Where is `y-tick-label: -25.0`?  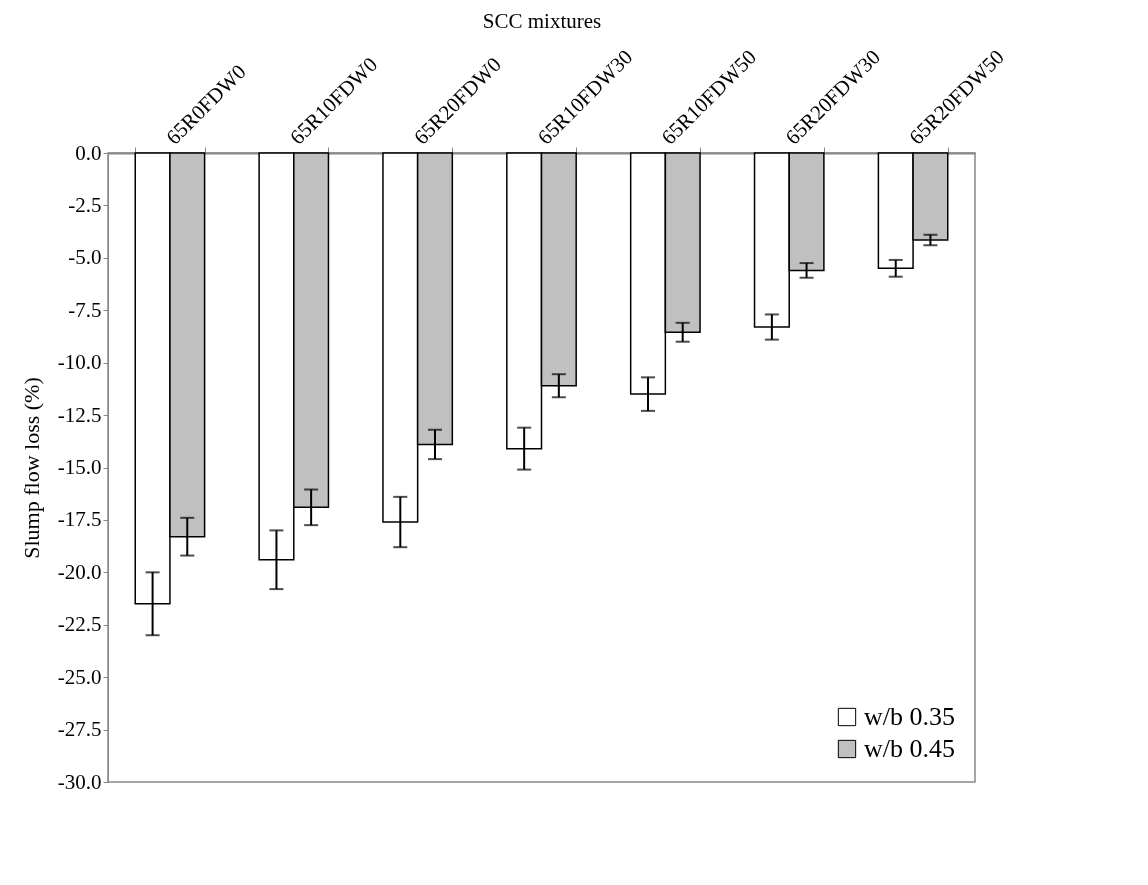
y-tick-label: -25.0 is located at coordinates (79, 676).